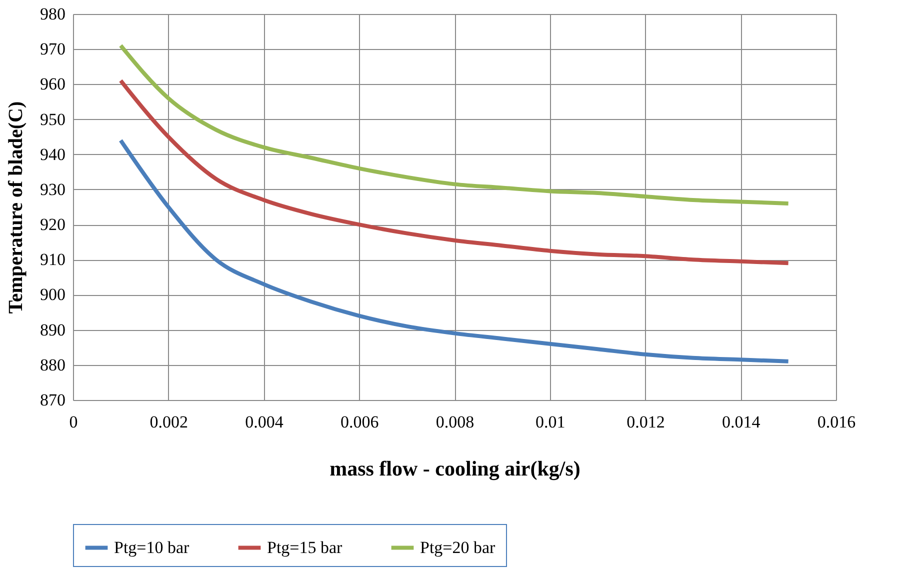 Image resolution: width=917 pixels, height=588 pixels. I want to click on legend-label: Ptg=10 bar, so click(152, 547).